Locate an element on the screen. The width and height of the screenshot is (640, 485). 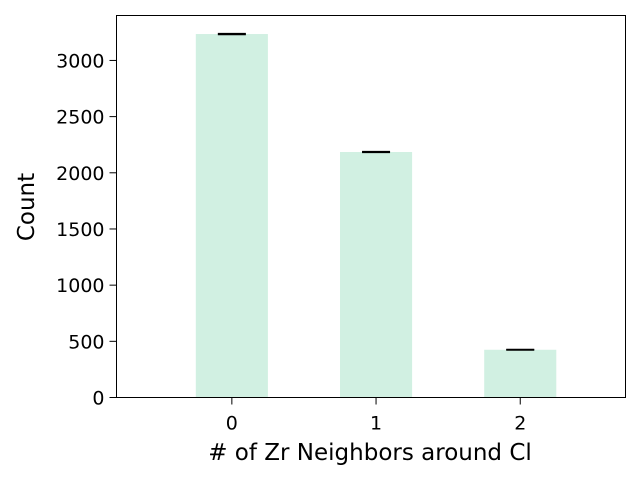
y-tick-label: 2500 is located at coordinates (80, 118).